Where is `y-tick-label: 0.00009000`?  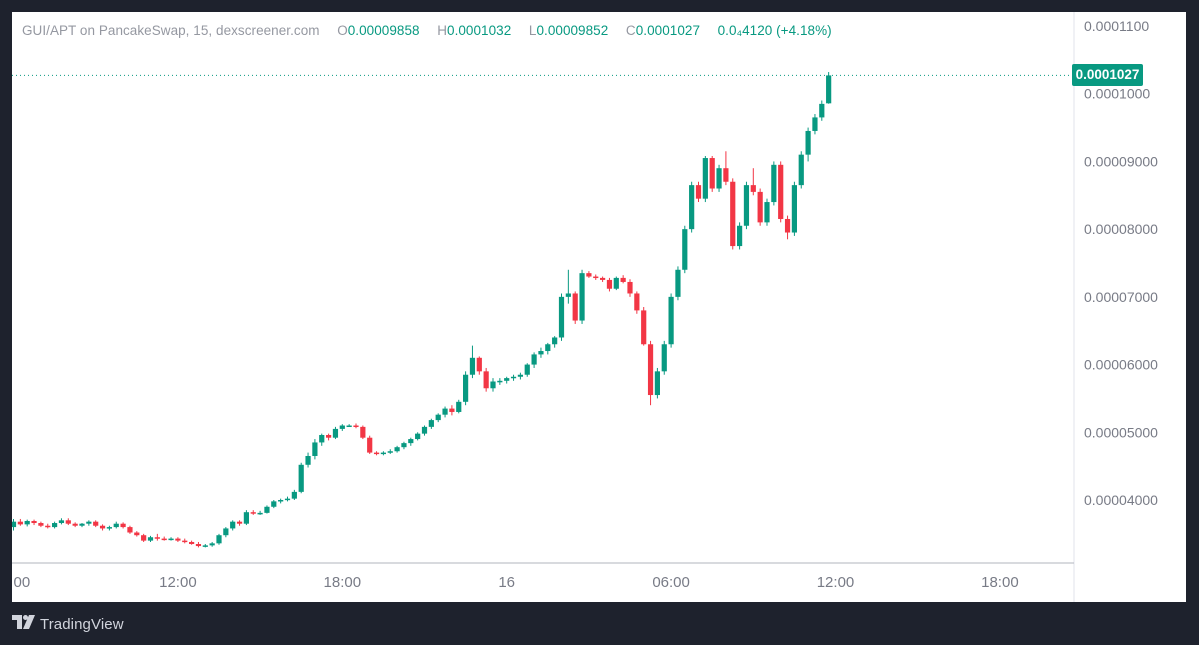
y-tick-label: 0.00009000 is located at coordinates (1121, 161).